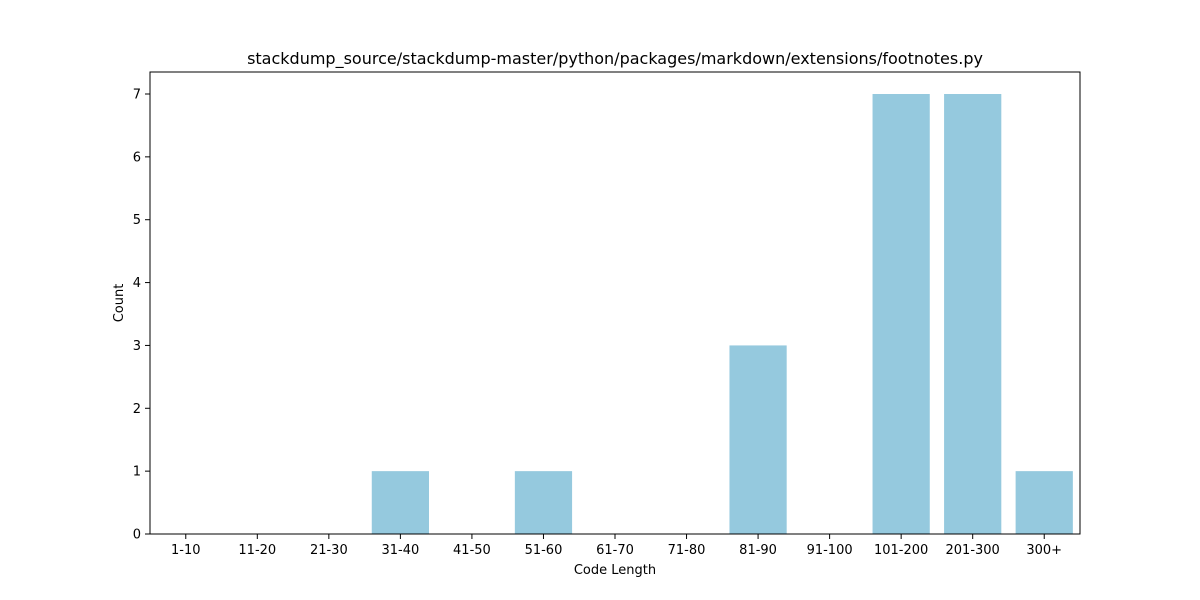  What do you see at coordinates (1044, 550) in the screenshot?
I see `x-tick-label: 300+` at bounding box center [1044, 550].